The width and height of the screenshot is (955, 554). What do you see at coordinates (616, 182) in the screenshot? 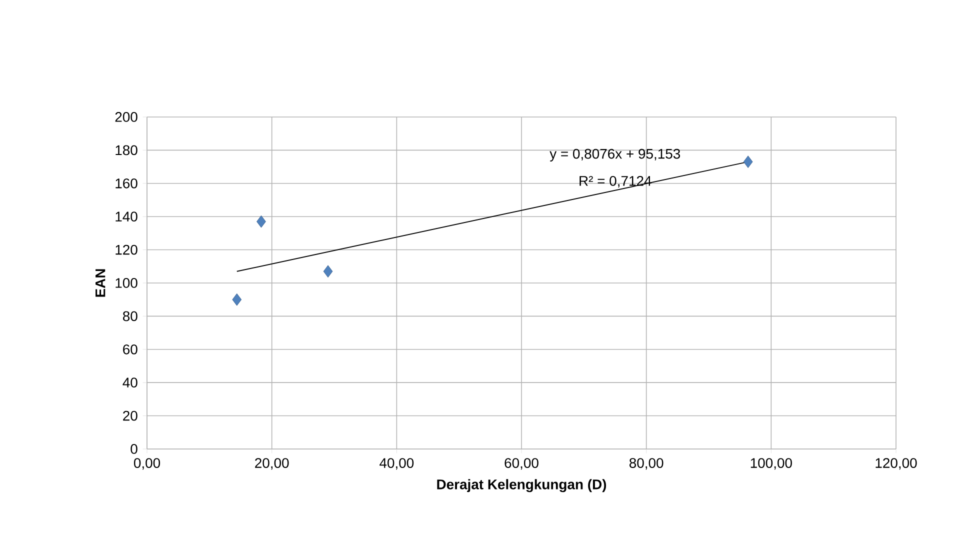
I see `annotation: R² = 0,7124` at bounding box center [616, 182].